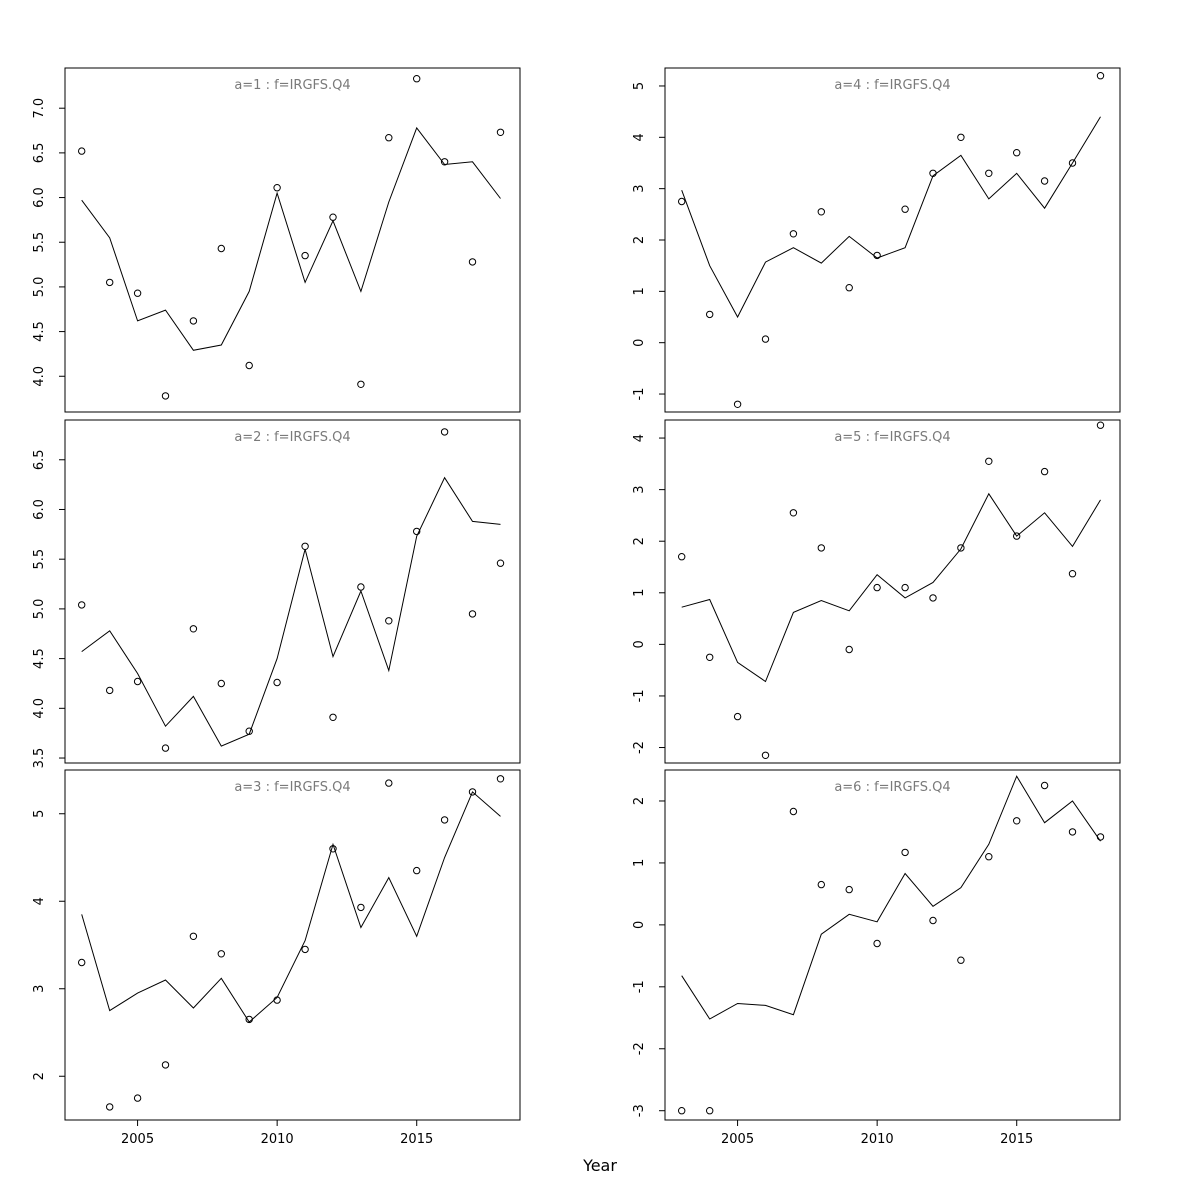  Describe the element at coordinates (639, 438) in the screenshot. I see `y-tick-label: 4` at that location.